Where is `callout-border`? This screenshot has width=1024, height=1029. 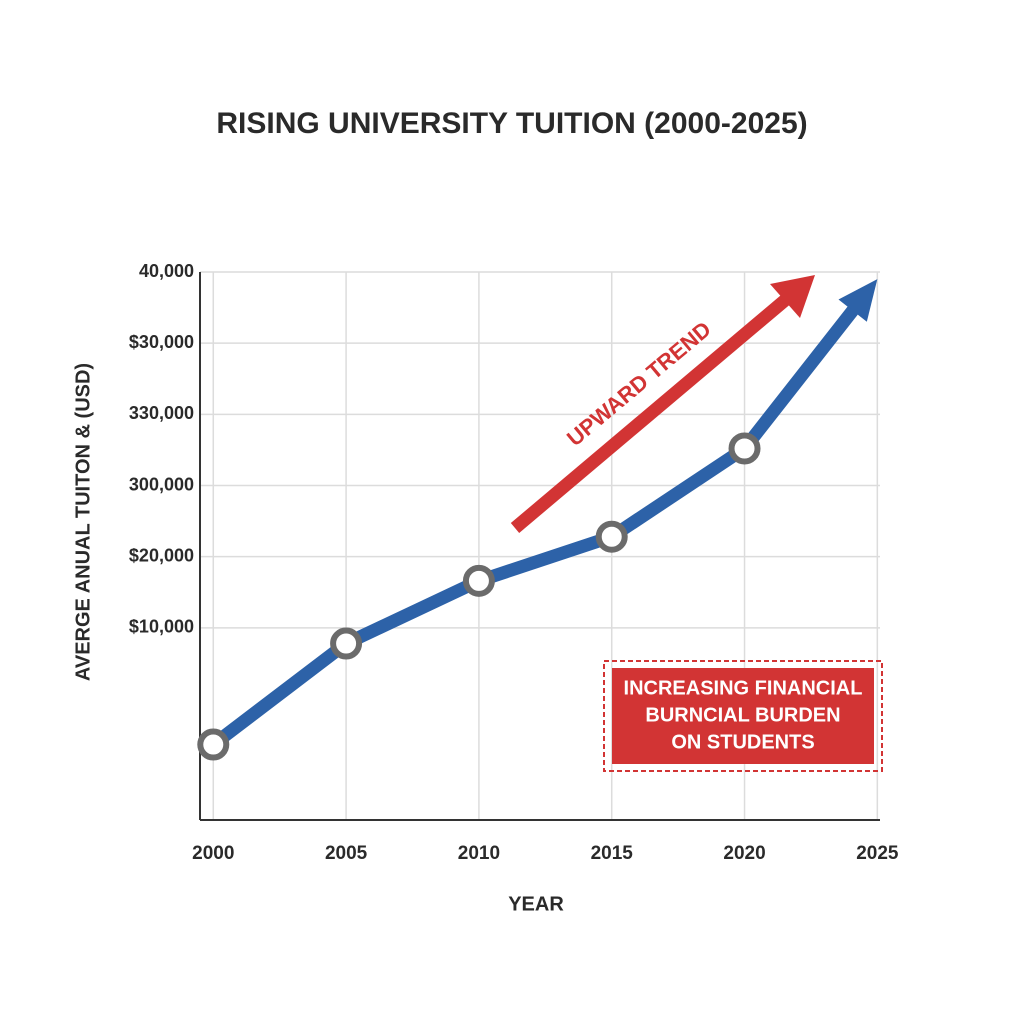
callout-border is located at coordinates (743, 716).